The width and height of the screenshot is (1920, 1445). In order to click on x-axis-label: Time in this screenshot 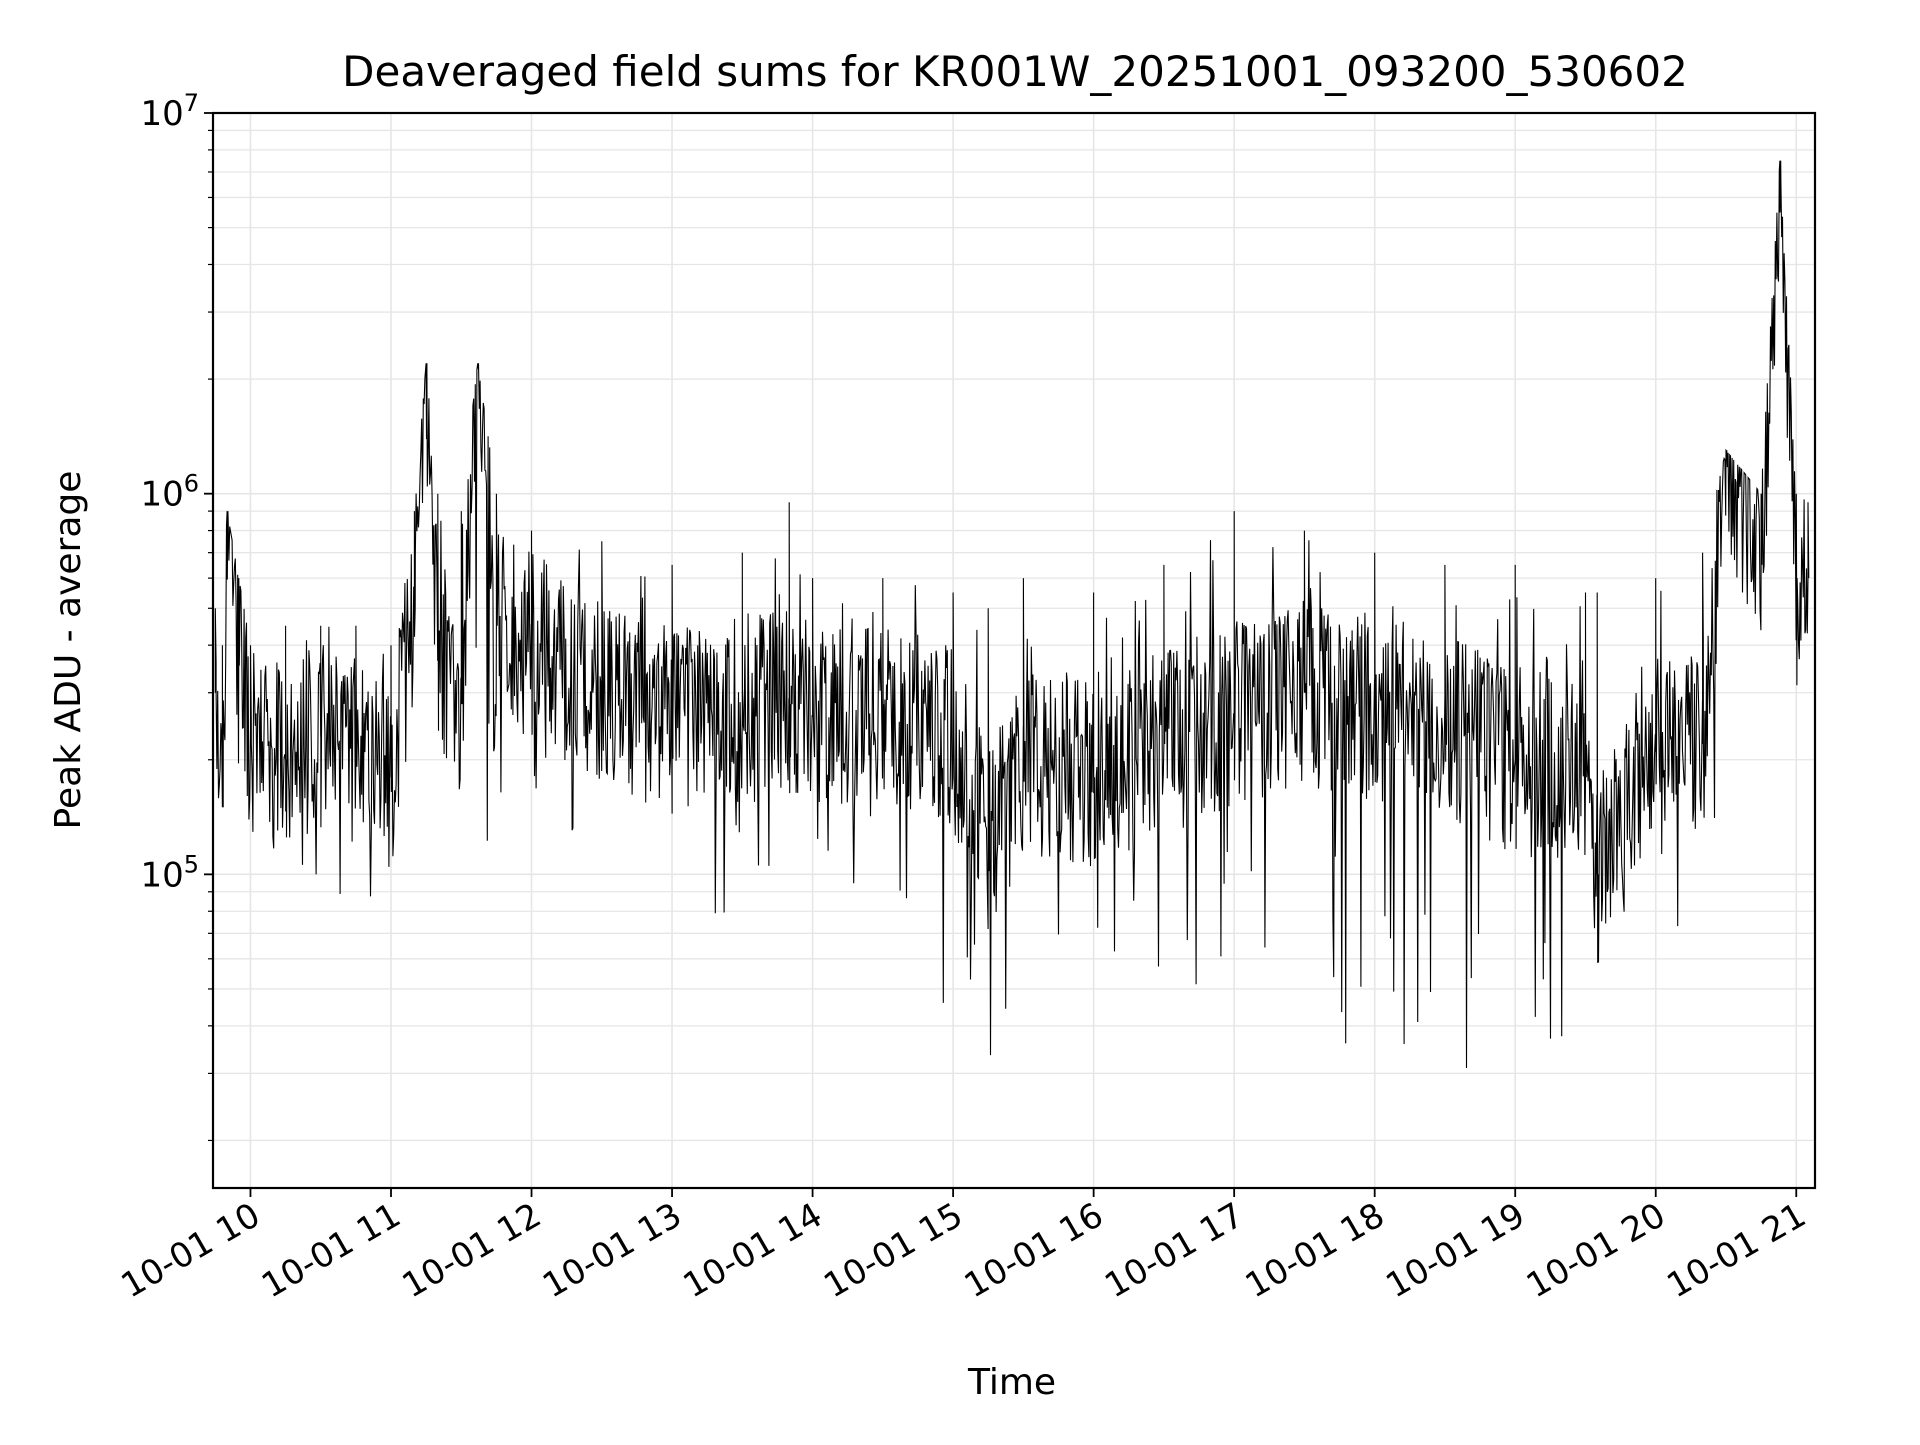, I will do `click(1011, 1382)`.